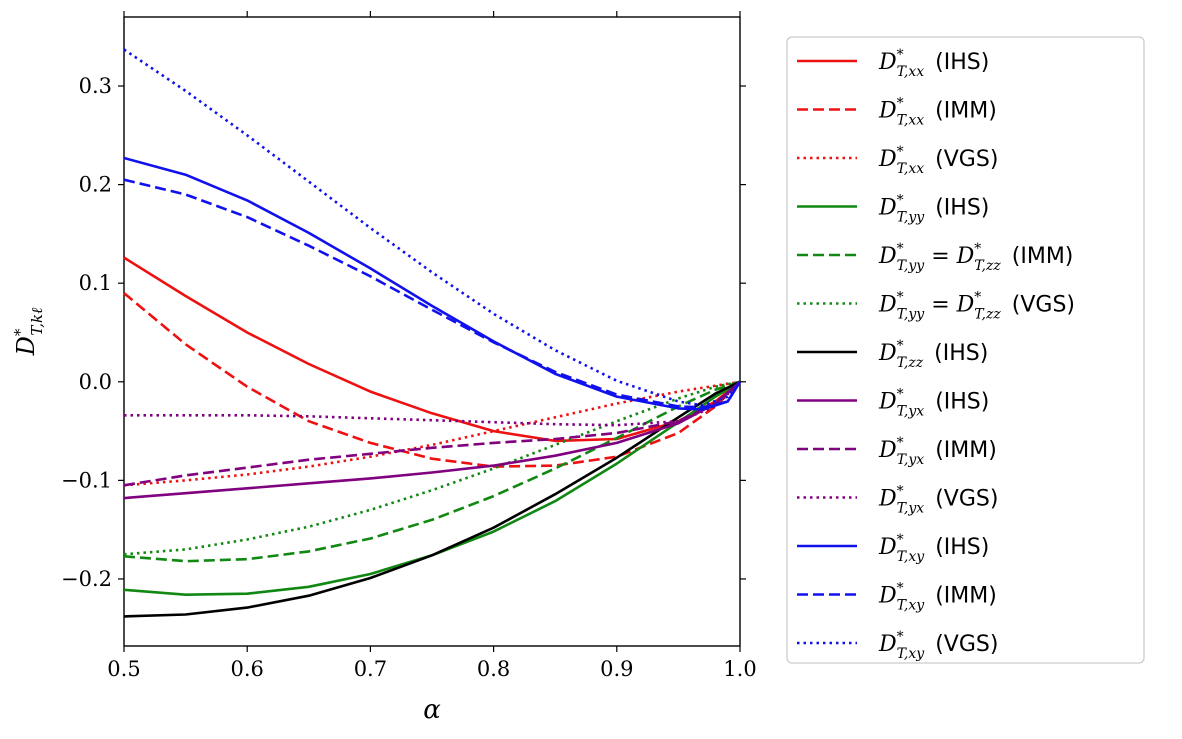  Describe the element at coordinates (123, 669) in the screenshot. I see `x-tick-label: 0.5` at that location.